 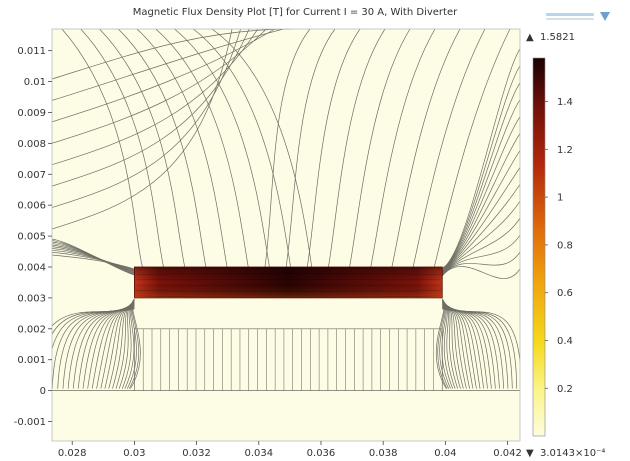 I want to click on y-tick-label: 0.01, so click(x=35, y=82).